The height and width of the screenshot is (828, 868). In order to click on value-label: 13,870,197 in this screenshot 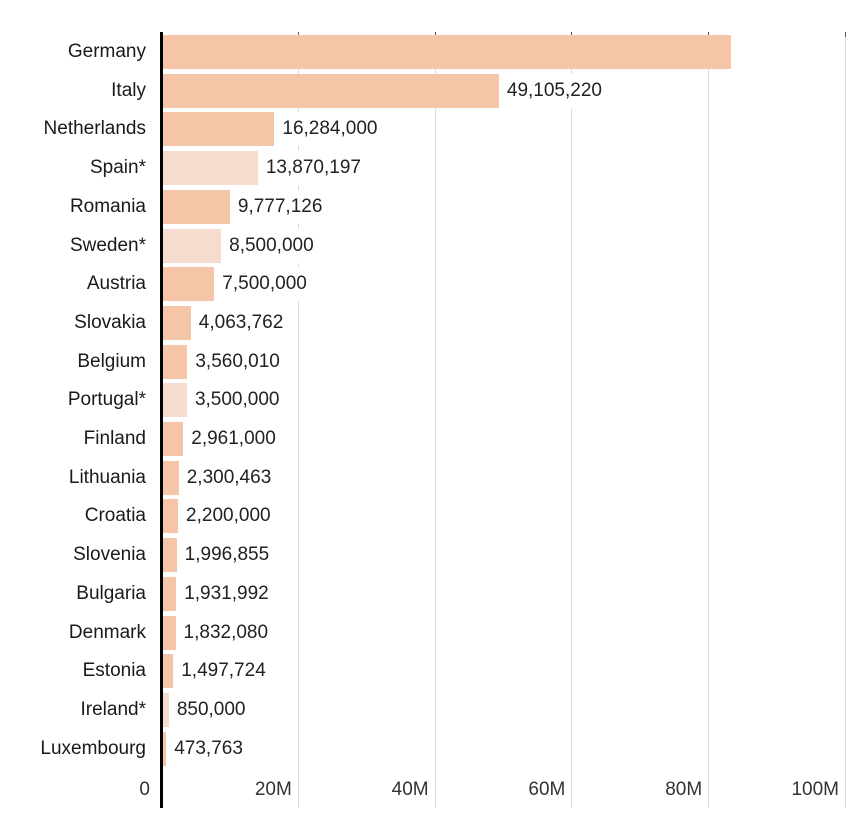, I will do `click(314, 168)`.